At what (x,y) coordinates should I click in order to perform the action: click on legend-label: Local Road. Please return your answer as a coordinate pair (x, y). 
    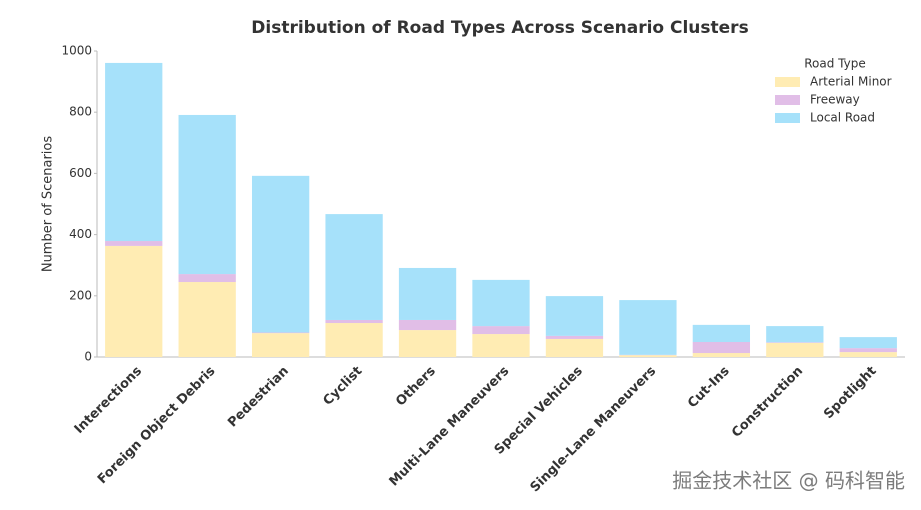
    Looking at the image, I should click on (842, 118).